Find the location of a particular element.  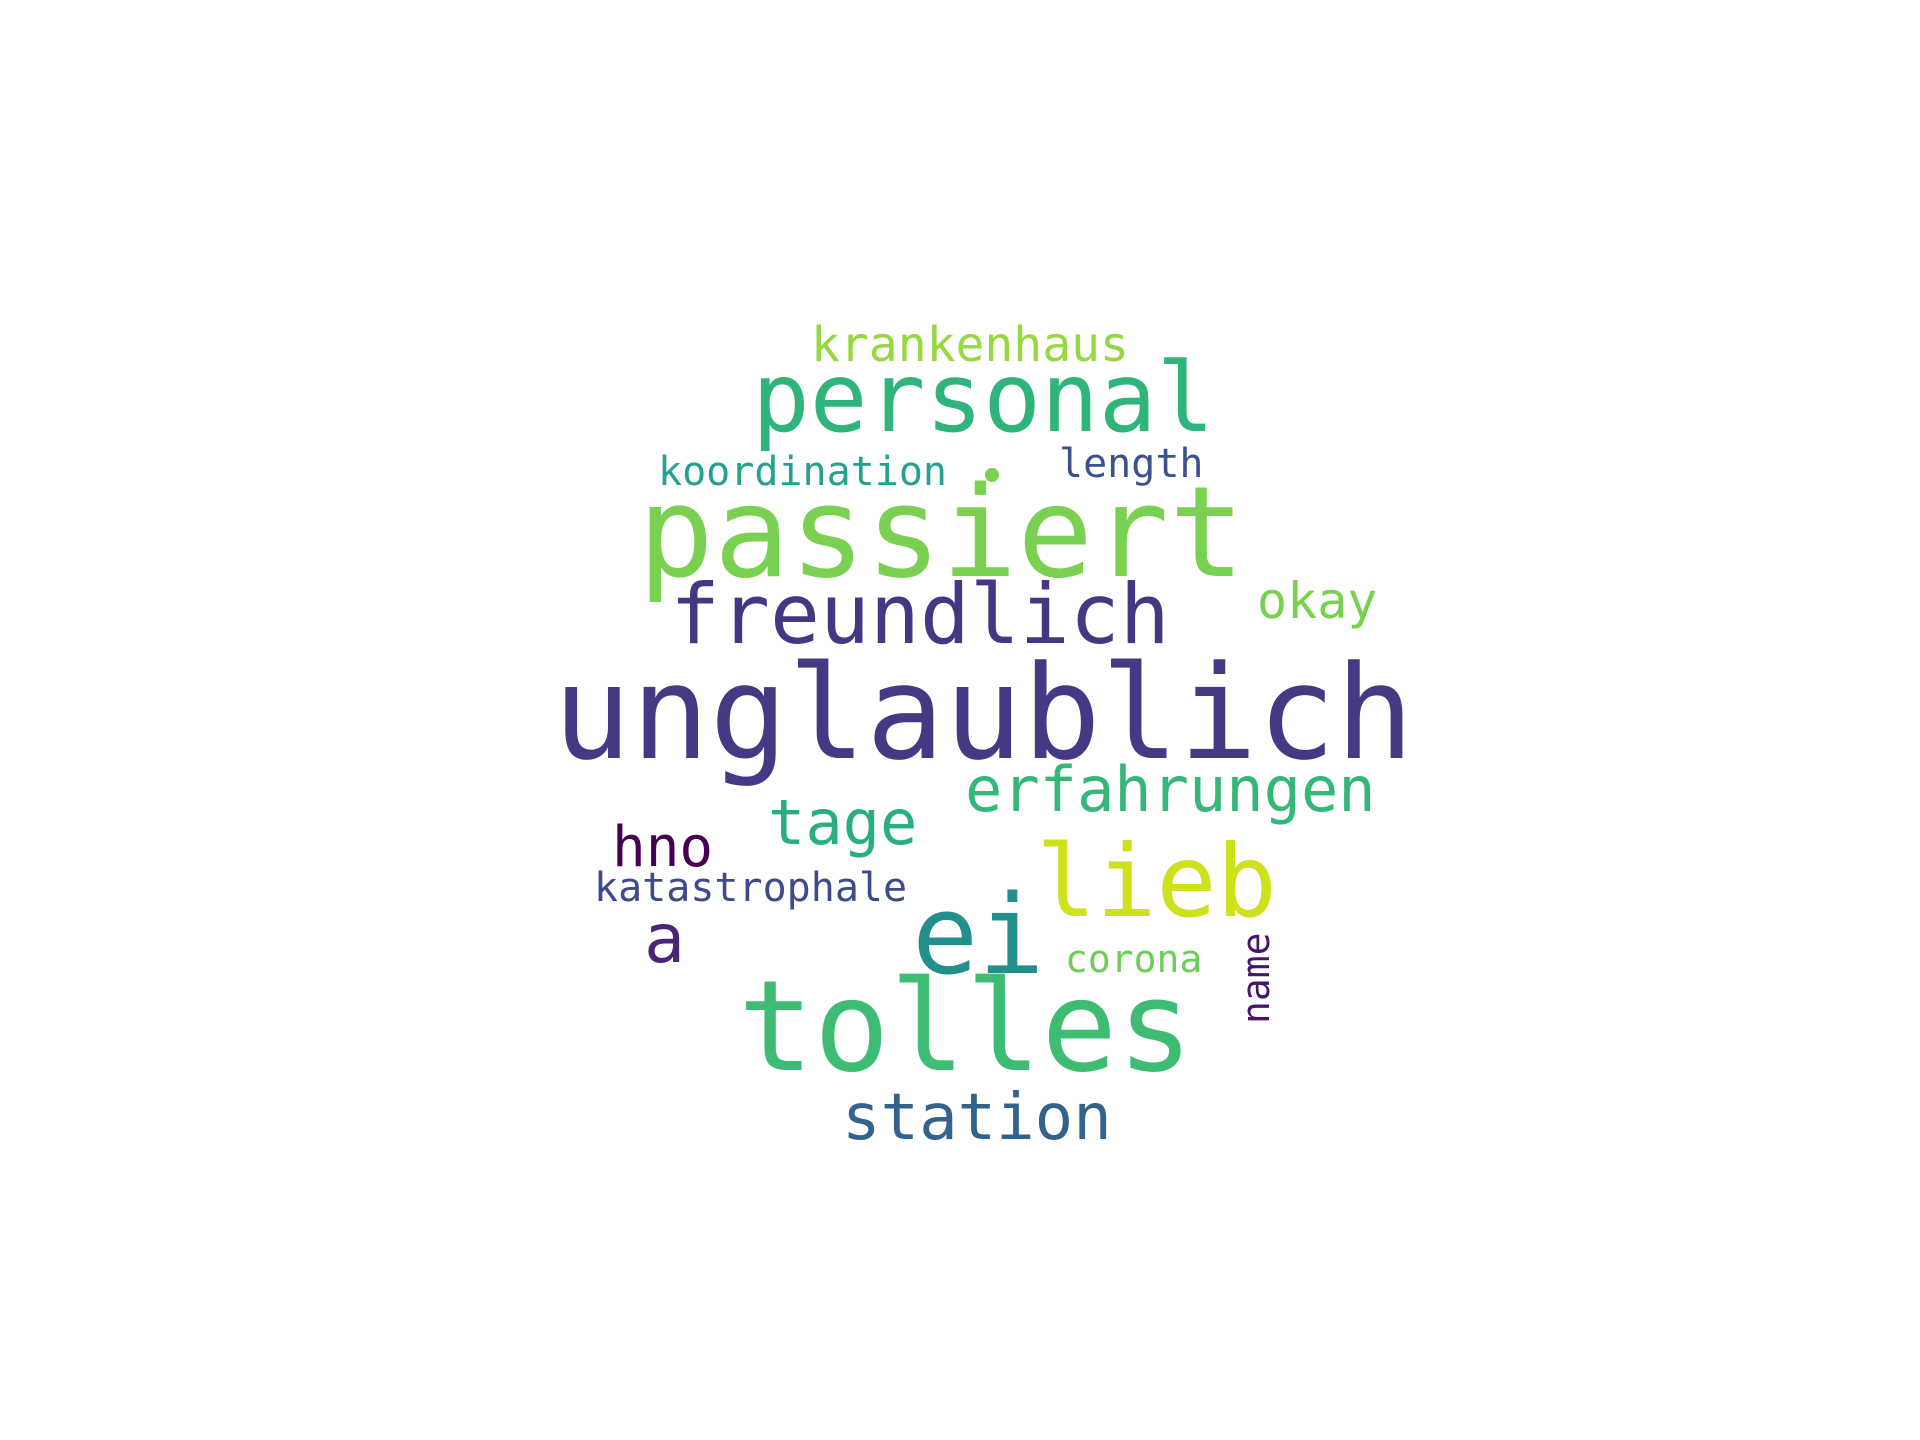

word-freundlich: freundlich is located at coordinates (920, 614).